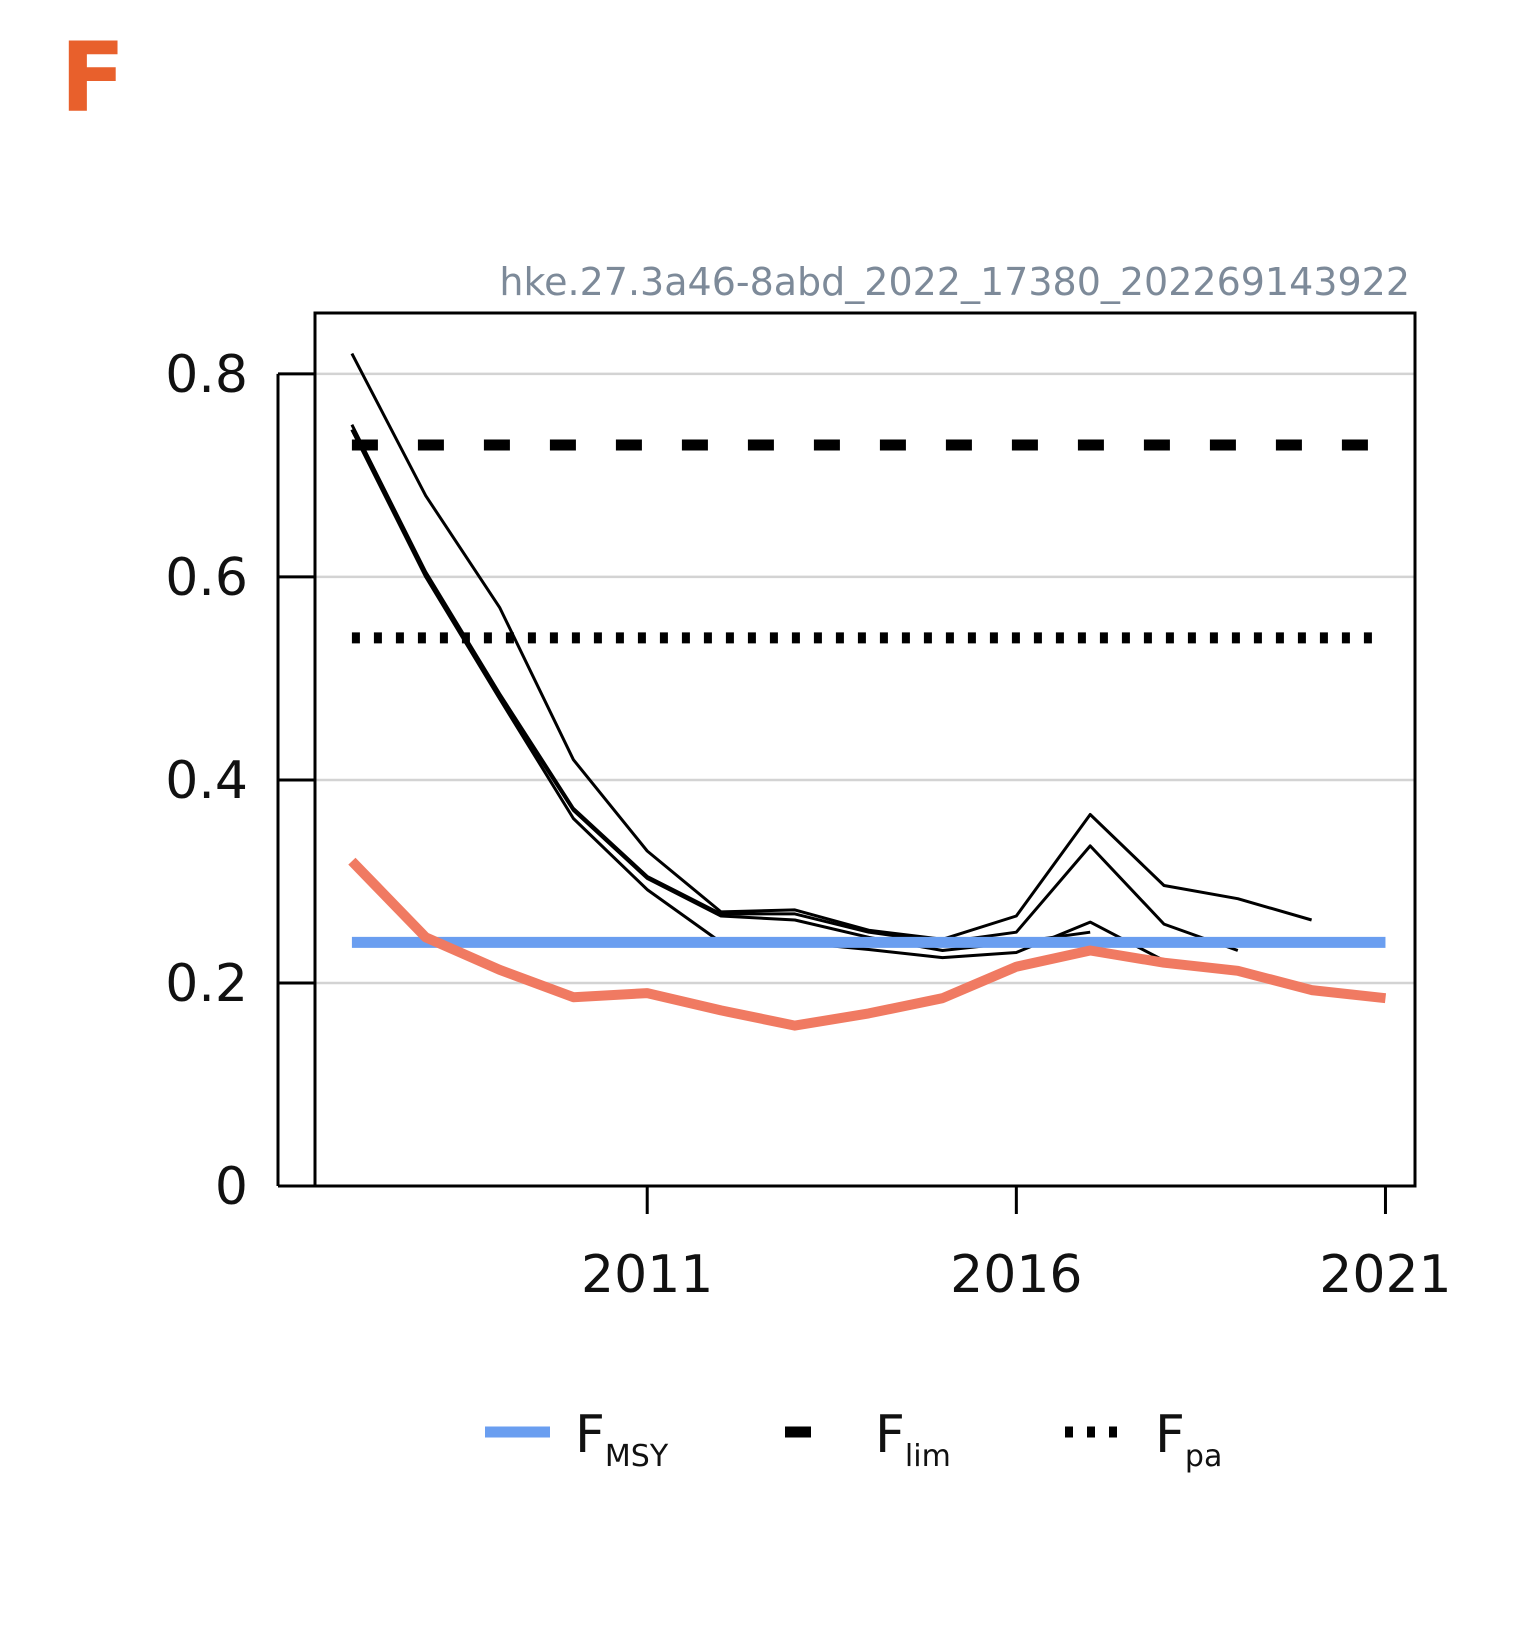 Image resolution: width=1536 pixels, height=1634 pixels. I want to click on legend-label-fmsy: FMSY, so click(622, 1439).